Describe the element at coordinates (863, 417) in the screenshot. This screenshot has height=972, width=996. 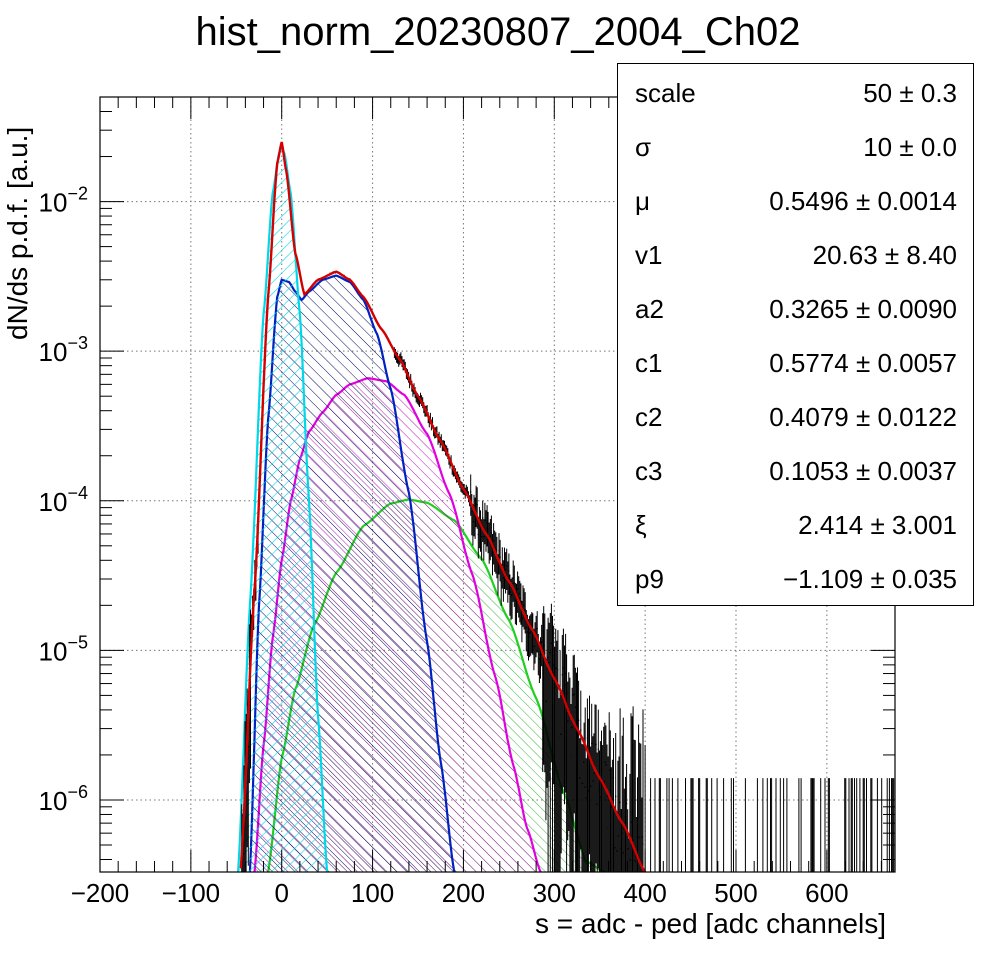
I see `stat-value: 0.4079 ± 0.0122` at that location.